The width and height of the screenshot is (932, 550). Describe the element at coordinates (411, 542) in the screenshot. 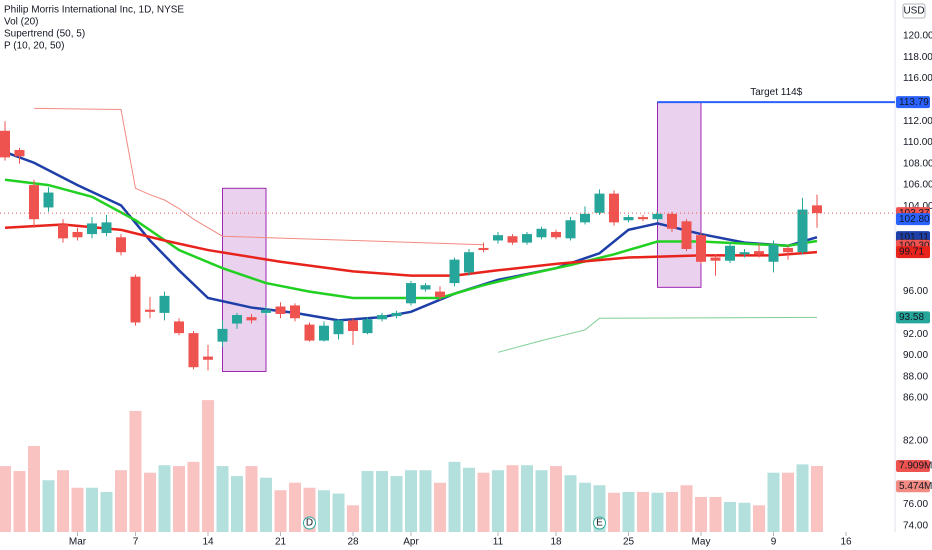

I see `x-tick-label: Apr` at that location.